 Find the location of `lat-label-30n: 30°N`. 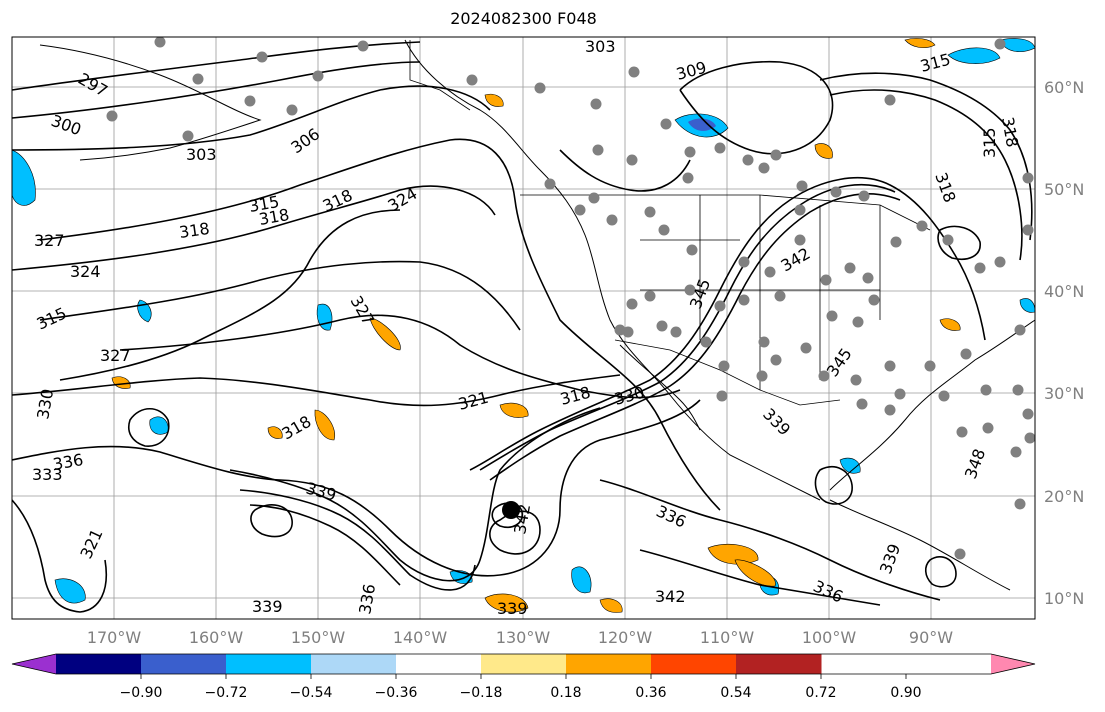

lat-label-30n: 30°N is located at coordinates (1064, 393).